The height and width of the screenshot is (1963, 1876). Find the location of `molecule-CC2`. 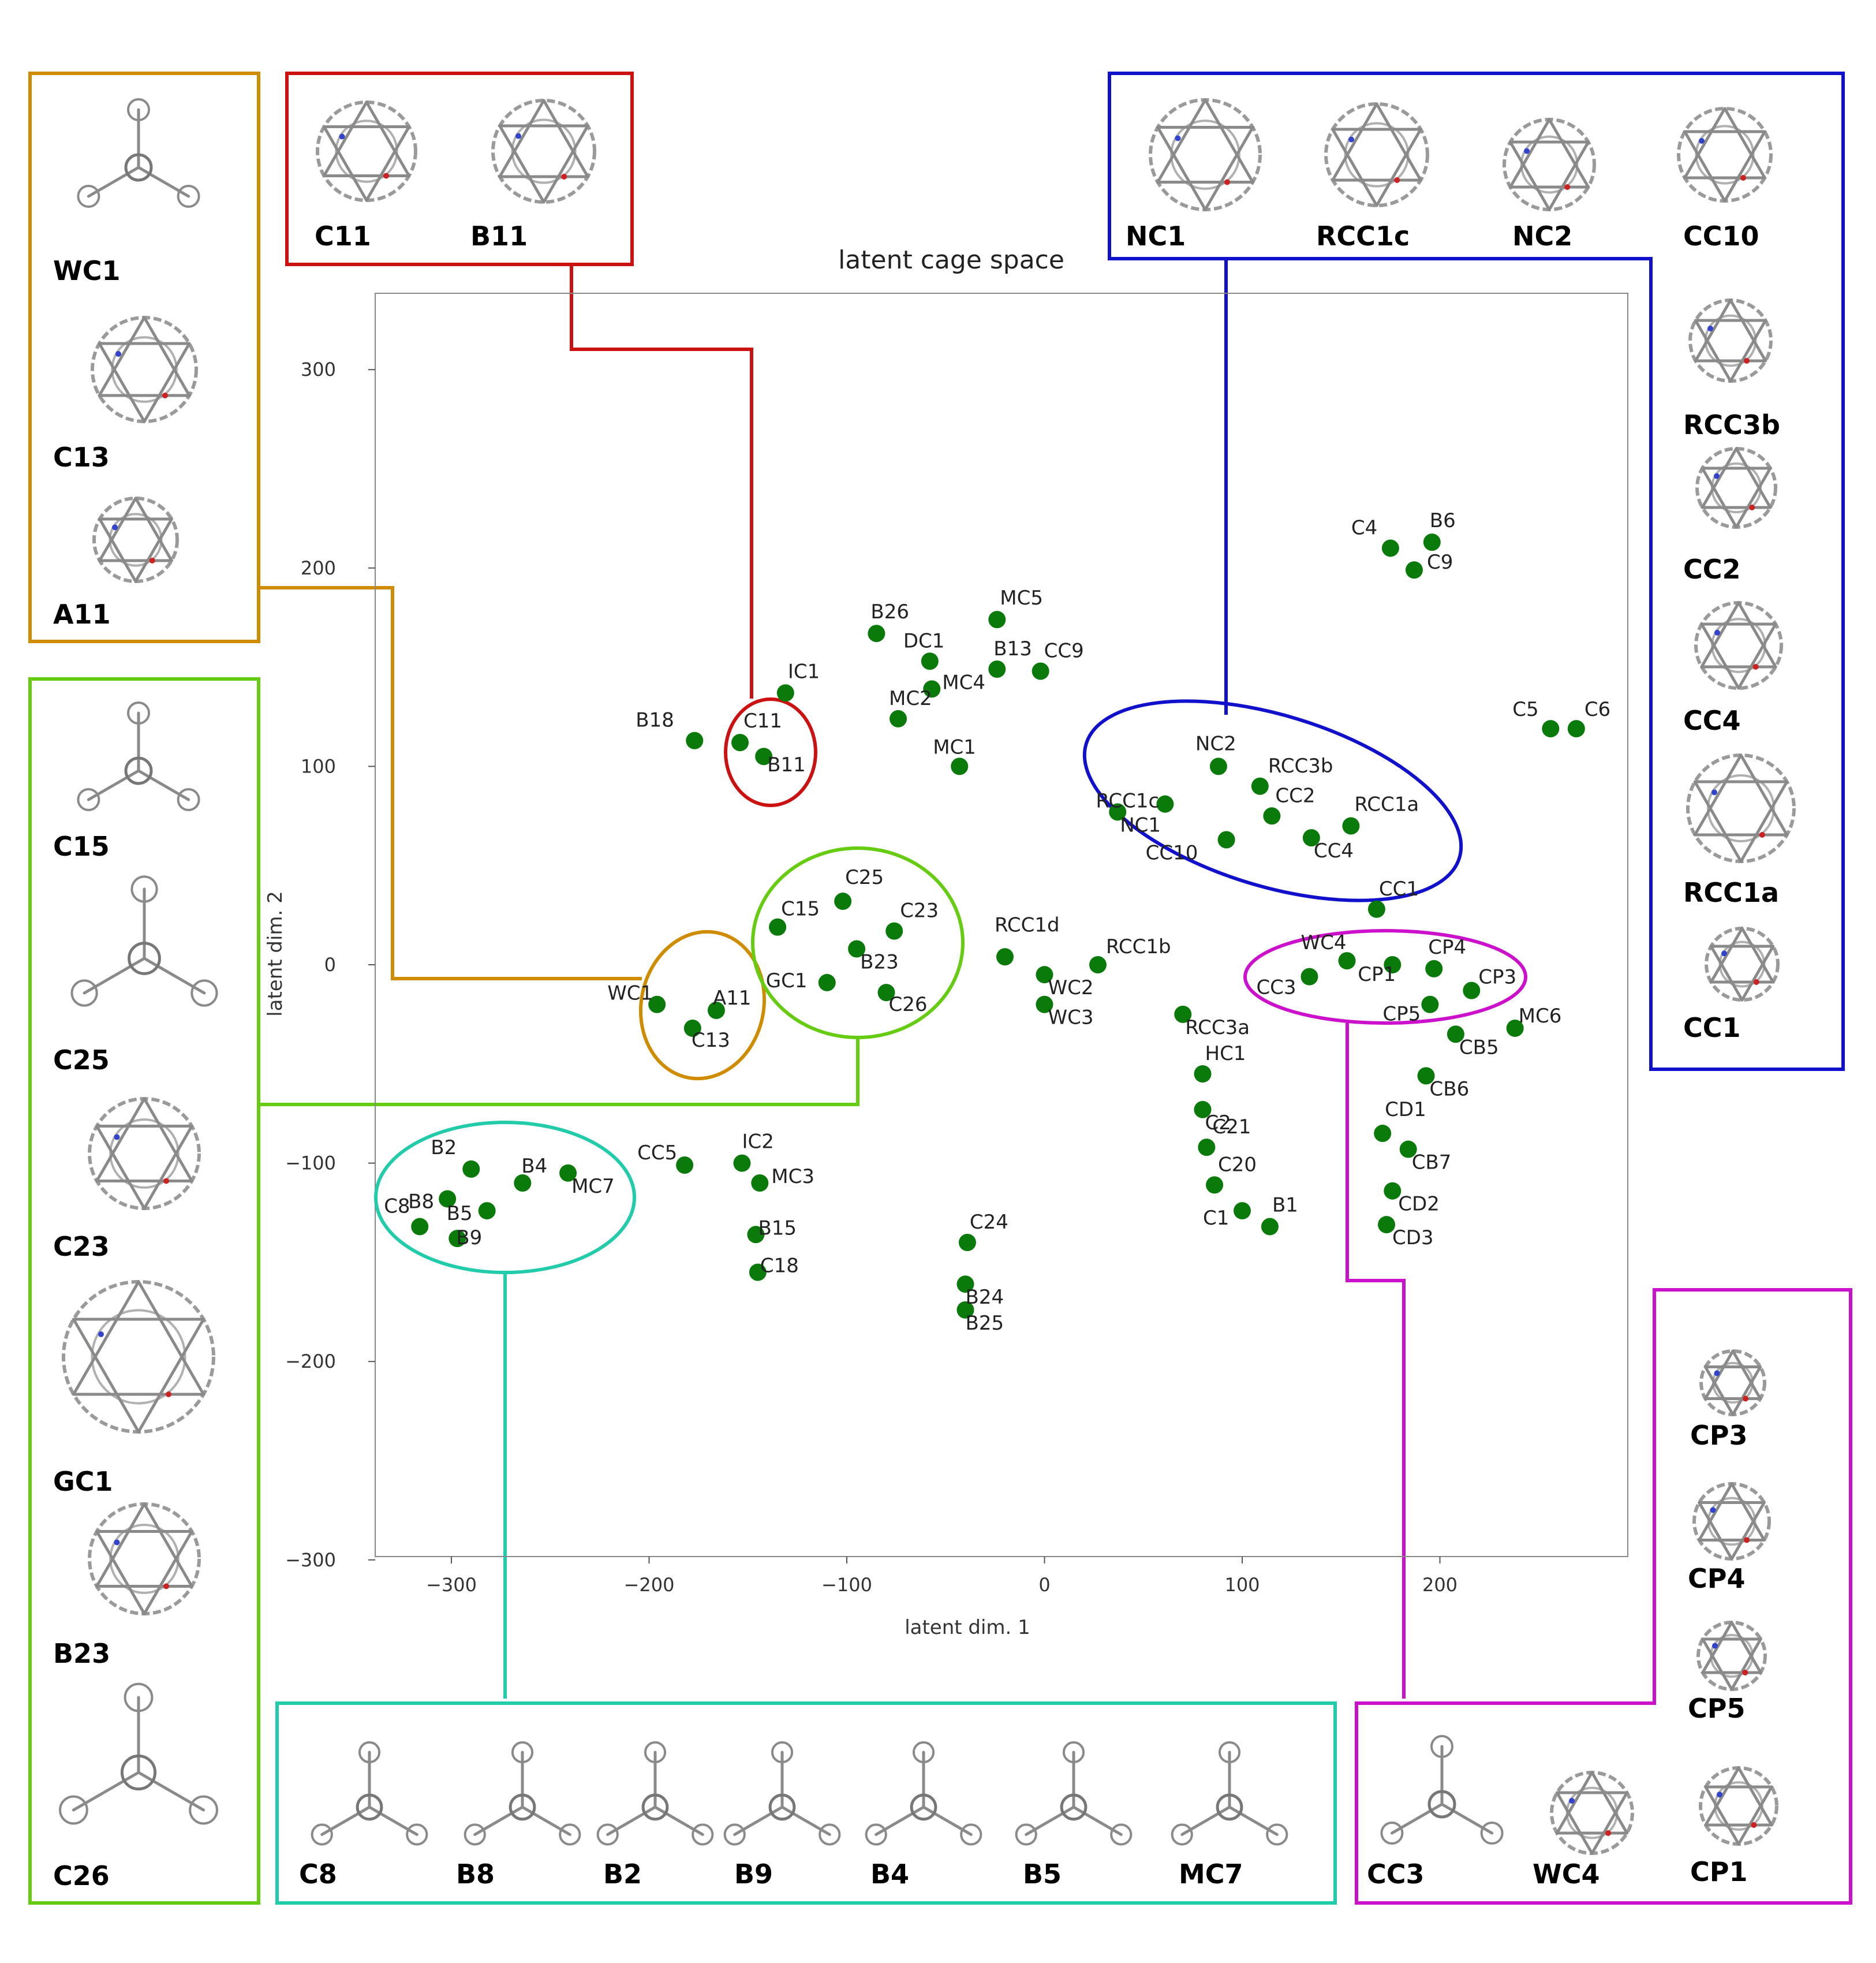

molecule-CC2 is located at coordinates (1736, 488).